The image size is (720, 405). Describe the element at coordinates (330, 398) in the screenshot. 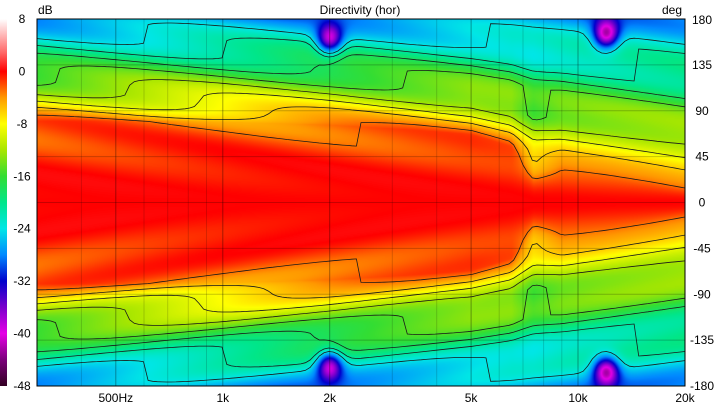

I see `x-tick-label: 2k` at that location.